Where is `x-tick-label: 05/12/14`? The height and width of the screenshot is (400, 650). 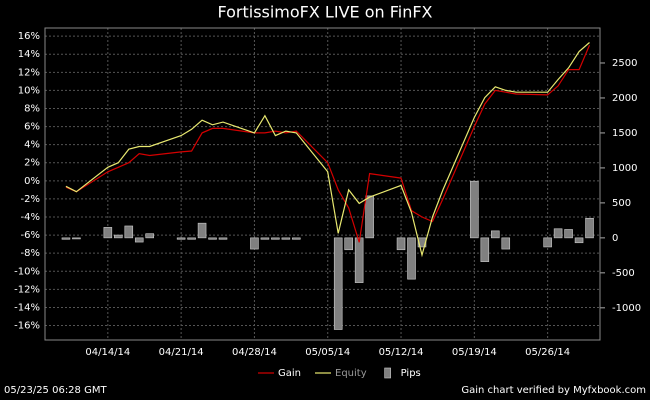 x-tick-label: 05/12/14 is located at coordinates (401, 352).